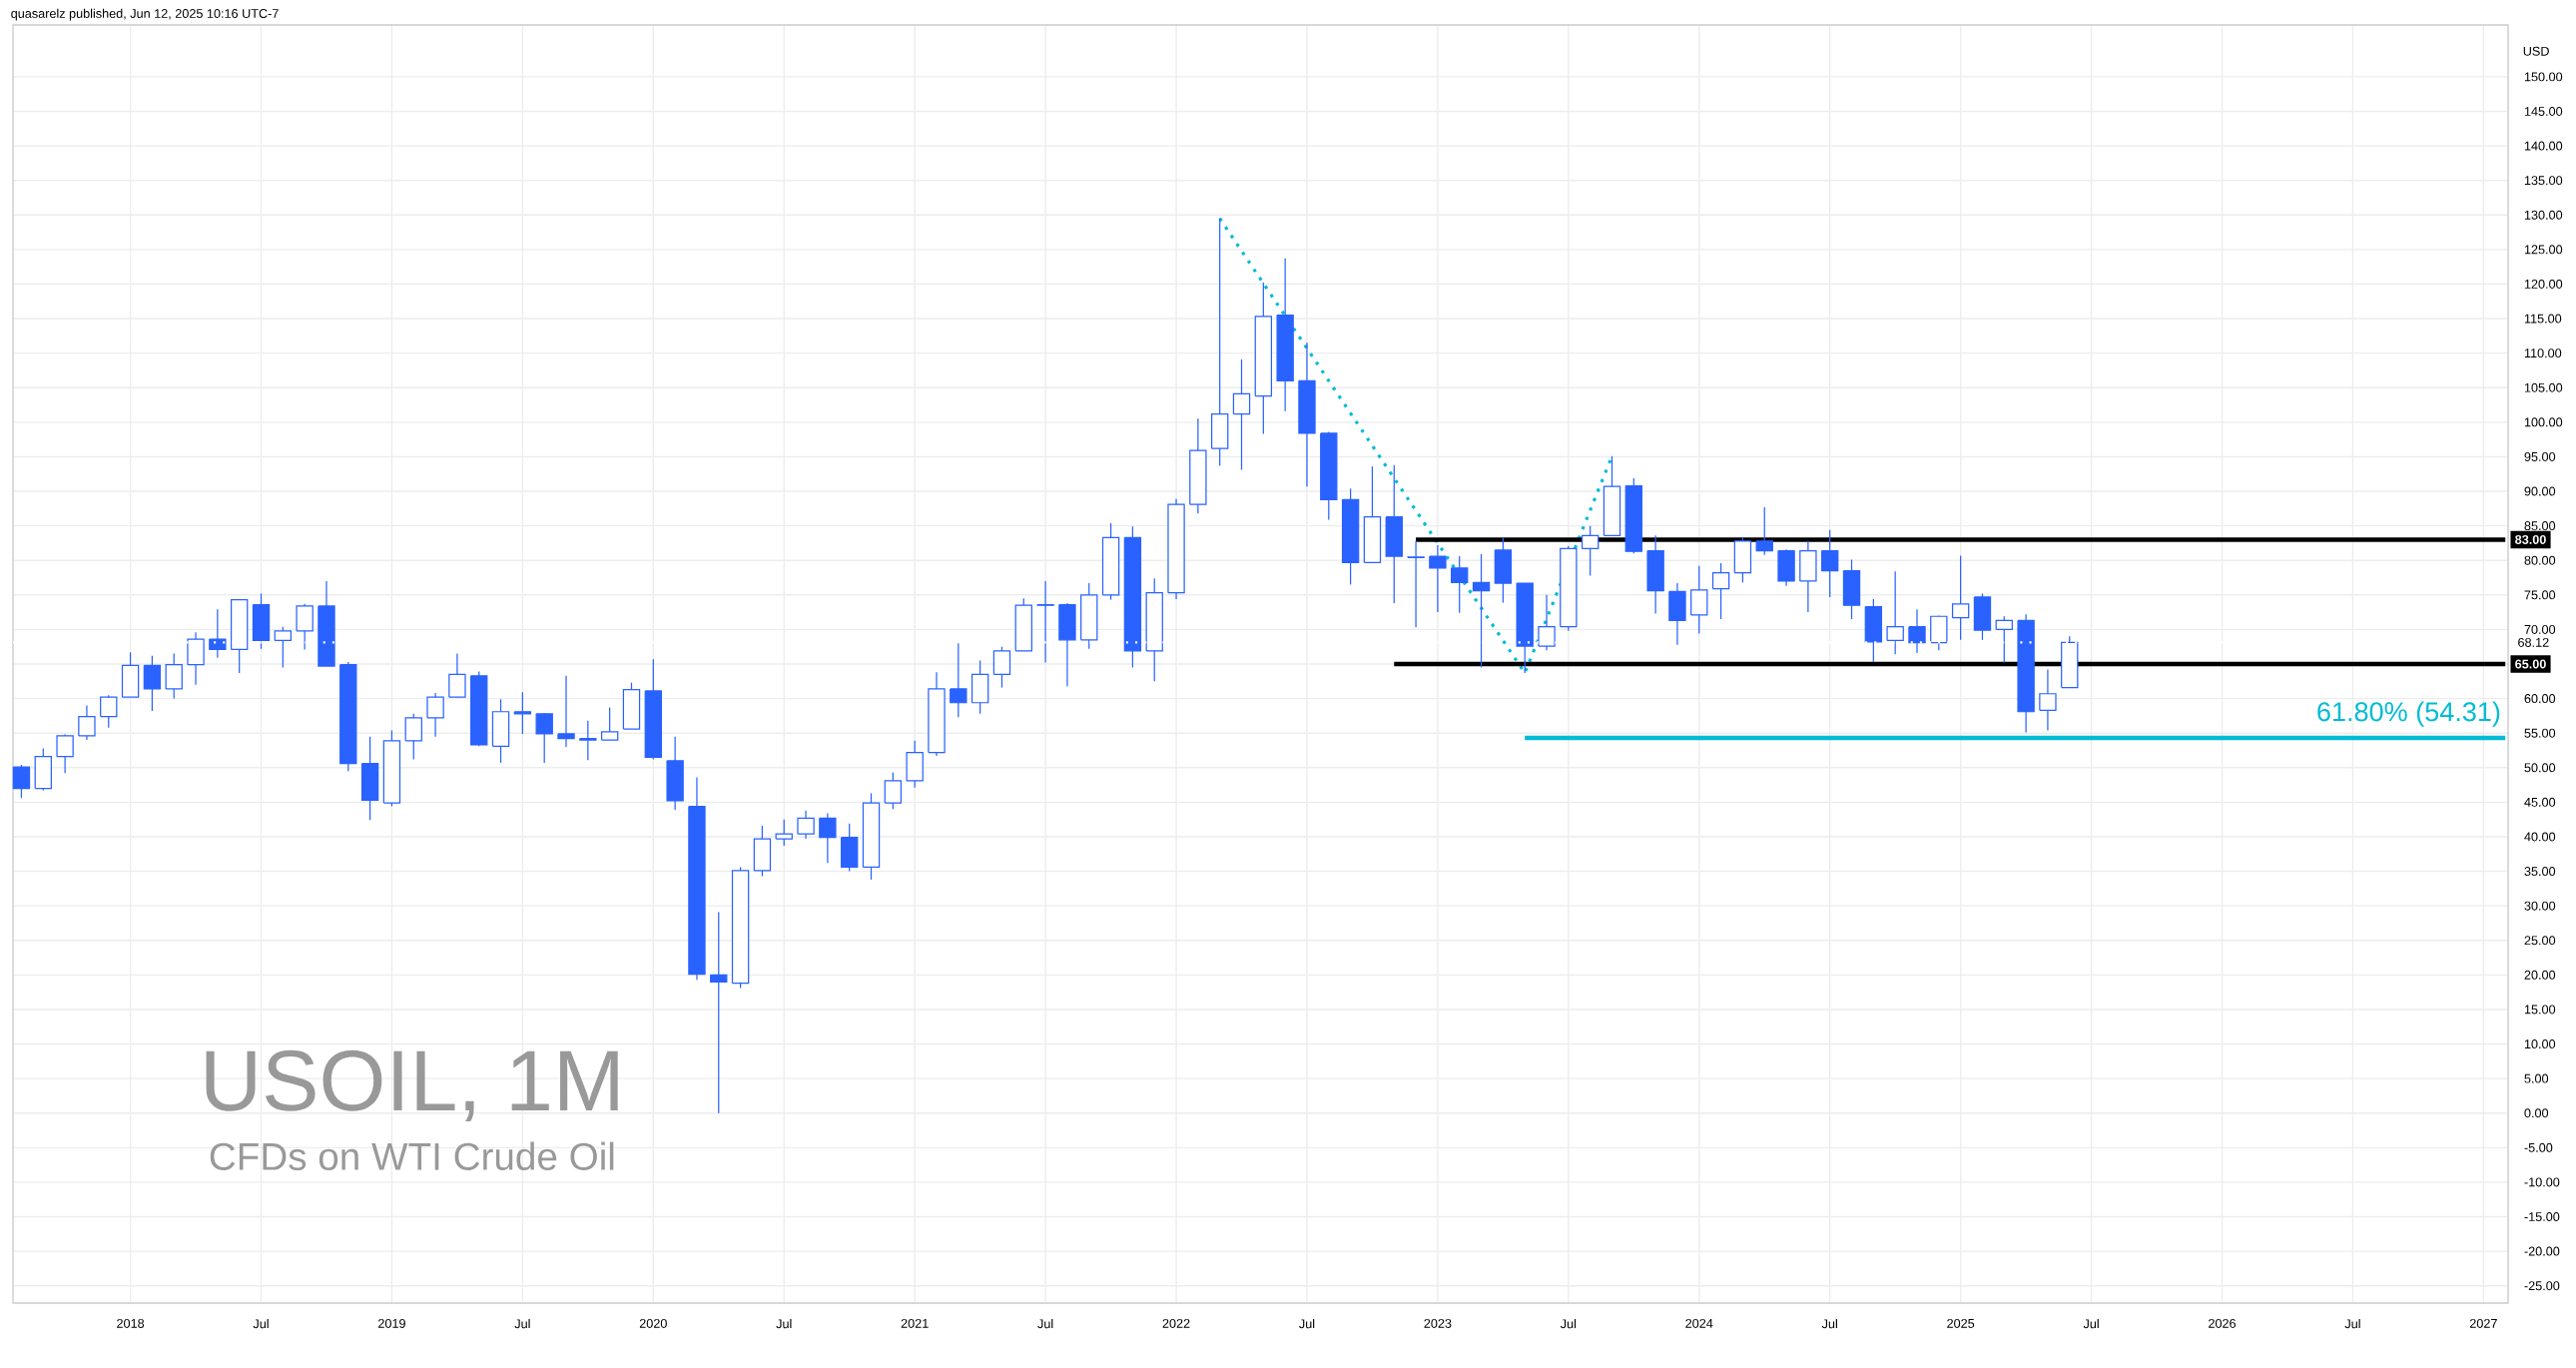  What do you see at coordinates (2540, 837) in the screenshot?
I see `y-tick-label: 40.00` at bounding box center [2540, 837].